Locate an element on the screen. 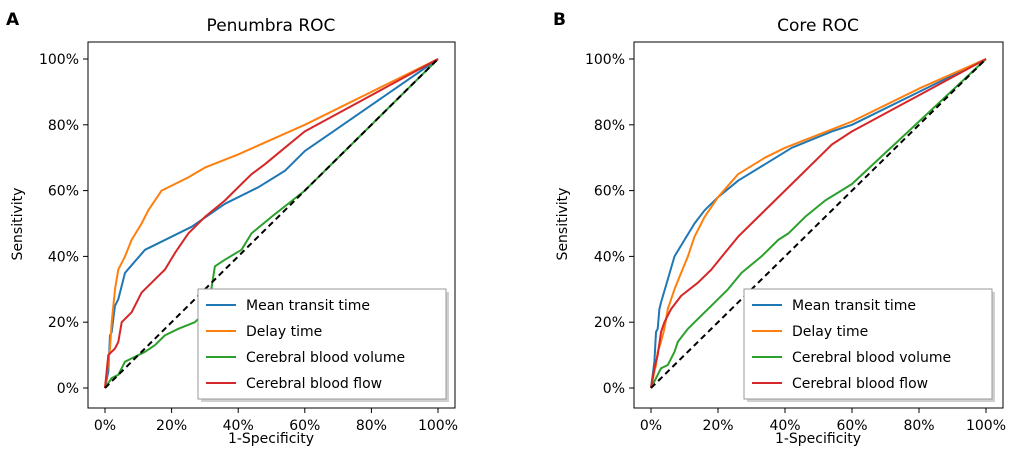 Image resolution: width=1013 pixels, height=465 pixels. y-axis-label-penumbra: Sensitivity is located at coordinates (18, 224).